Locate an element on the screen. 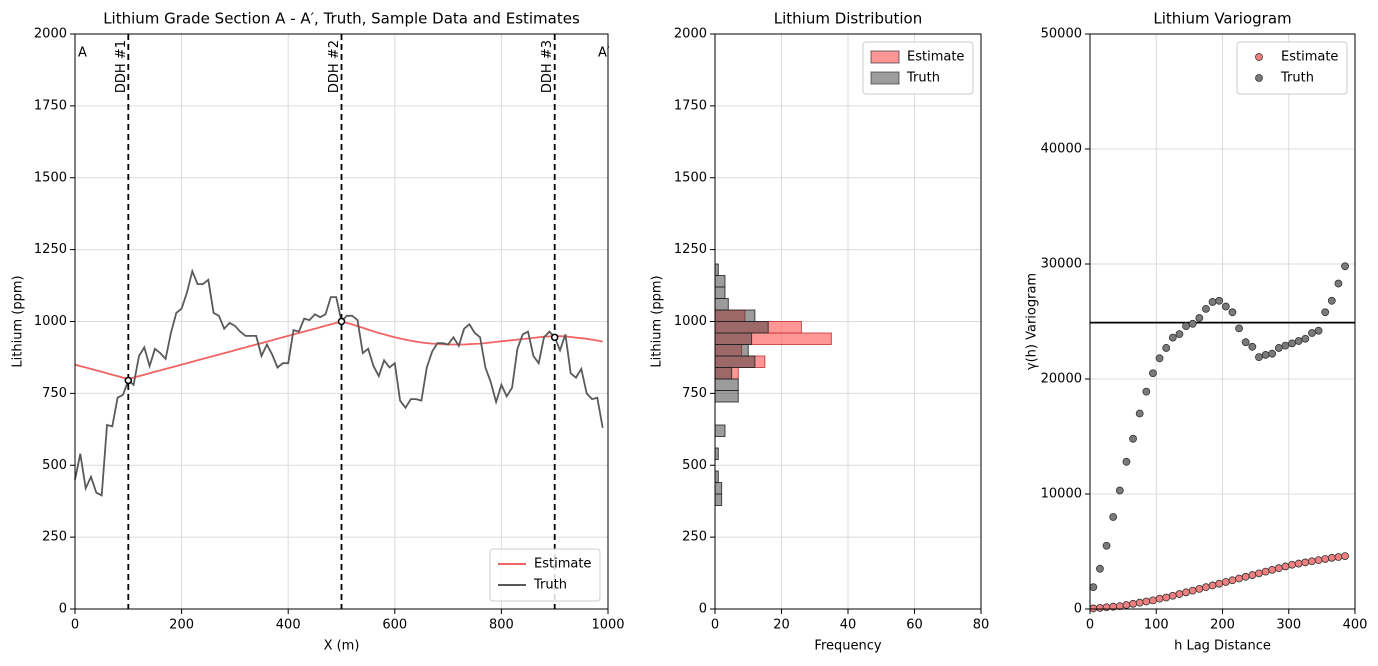 The image size is (1378, 666). y-tick-label: 50000 is located at coordinates (1061, 34).